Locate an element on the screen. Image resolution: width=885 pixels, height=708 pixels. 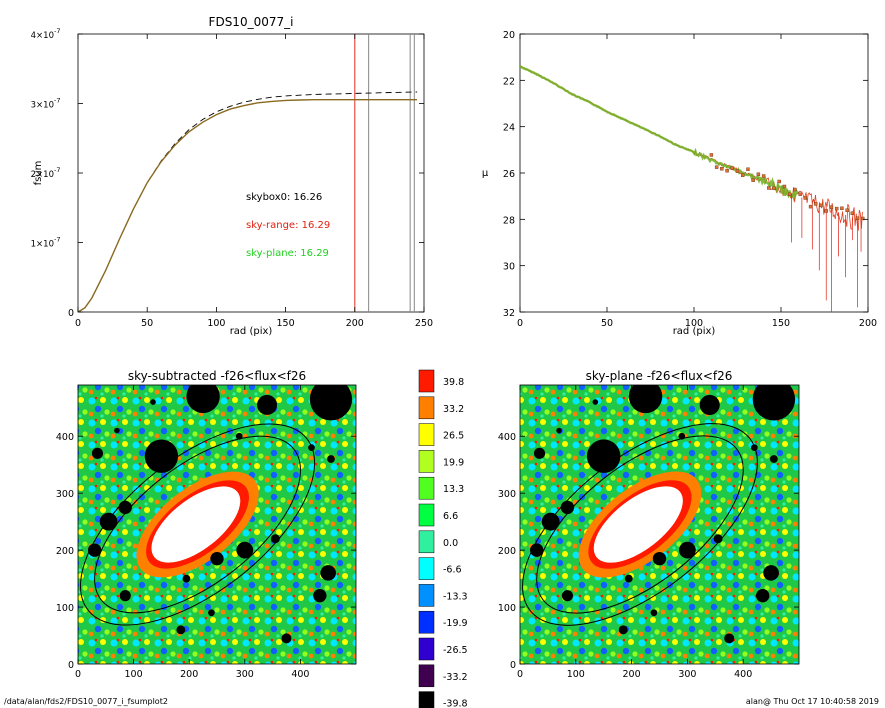
image-frame is located at coordinates (659, 524).